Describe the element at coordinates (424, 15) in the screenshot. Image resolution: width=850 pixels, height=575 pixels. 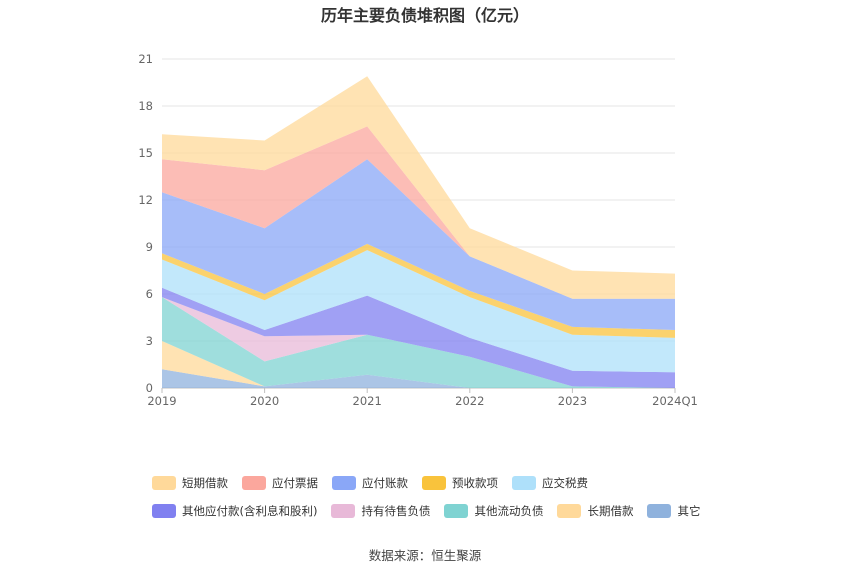
I see `chart-title: 历年主要负债堆积图（亿元）` at that location.